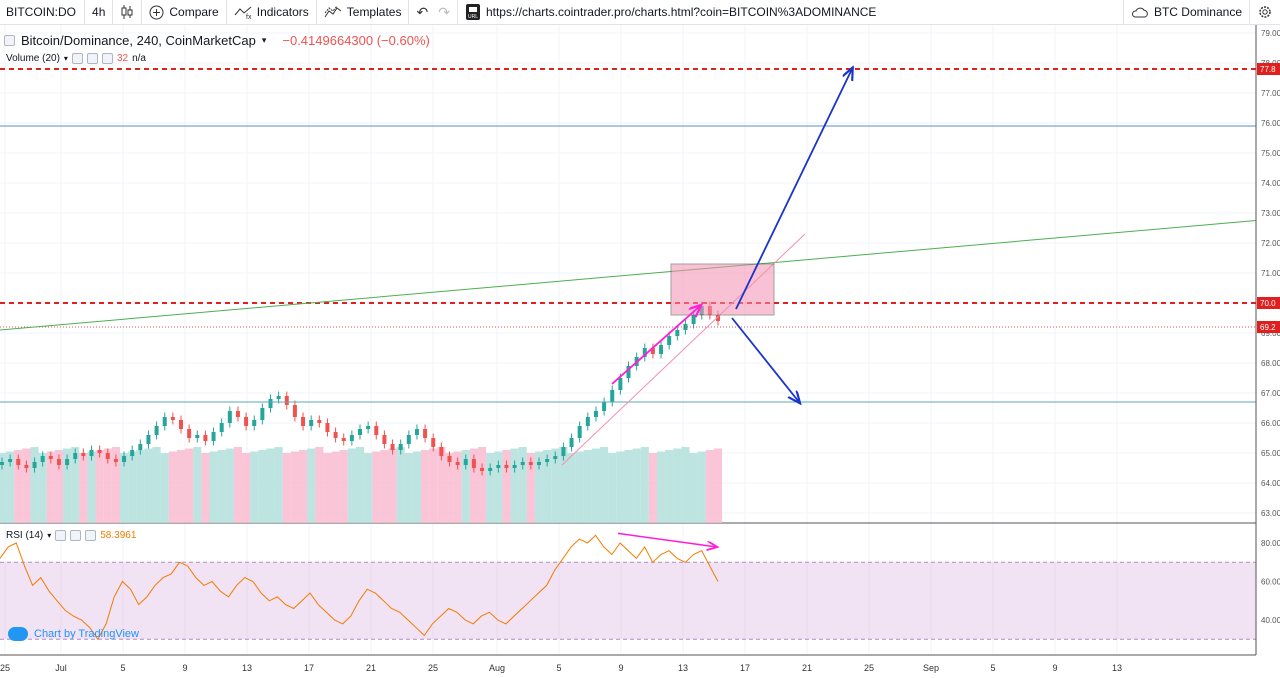 The height and width of the screenshot is (678, 1280). Describe the element at coordinates (138, 40) in the screenshot. I see `series-title: Bitcoin/Dominance, 240, CoinMarketCap` at that location.